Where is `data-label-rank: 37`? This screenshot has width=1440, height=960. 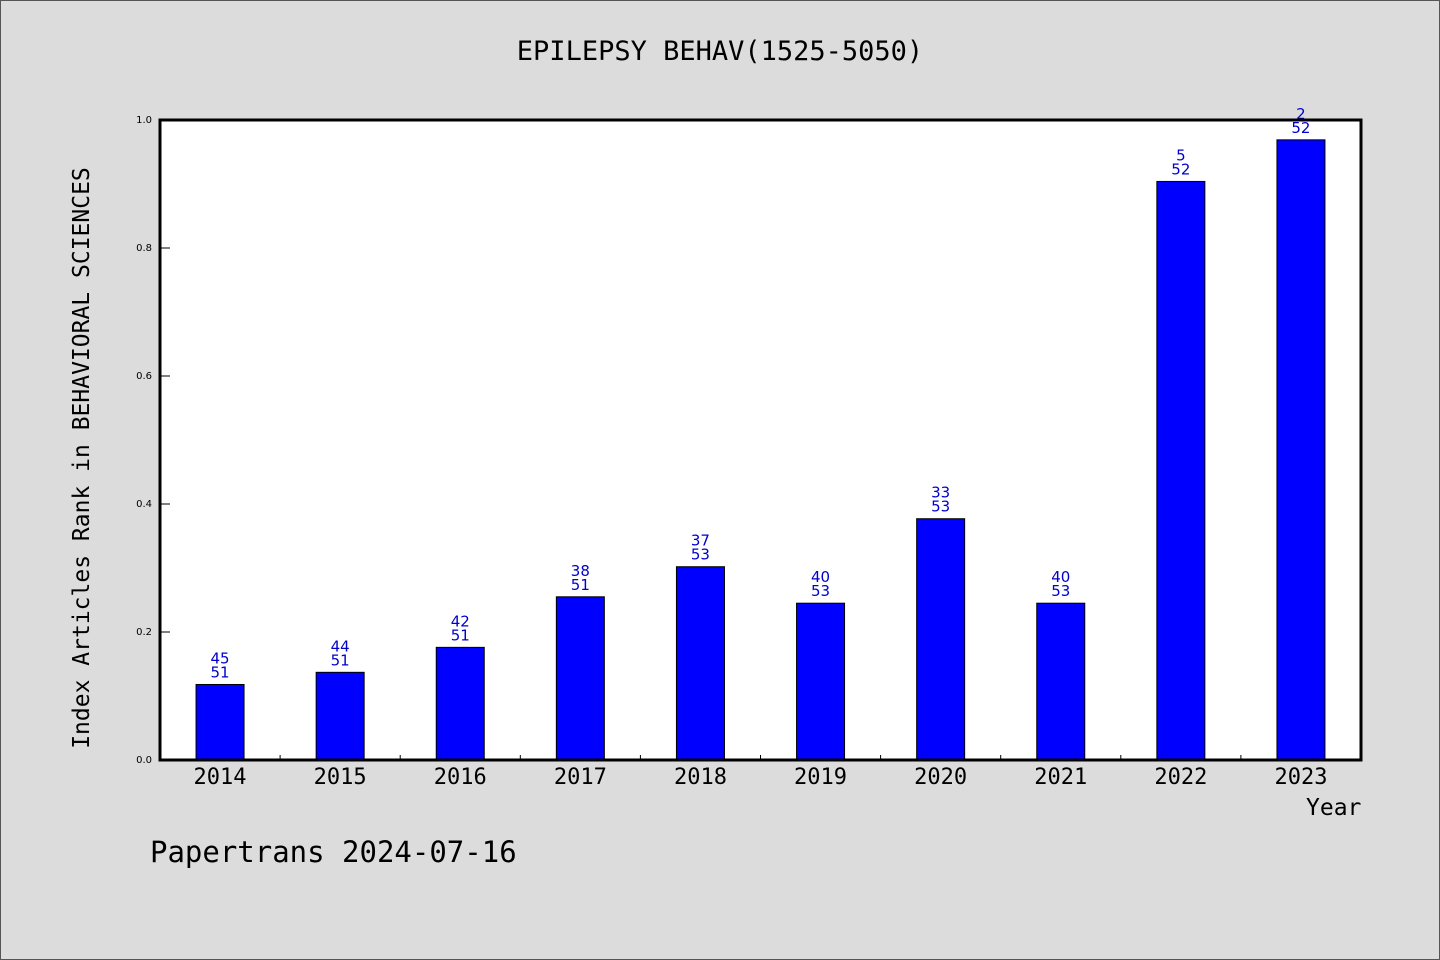 data-label-rank: 37 is located at coordinates (700, 541).